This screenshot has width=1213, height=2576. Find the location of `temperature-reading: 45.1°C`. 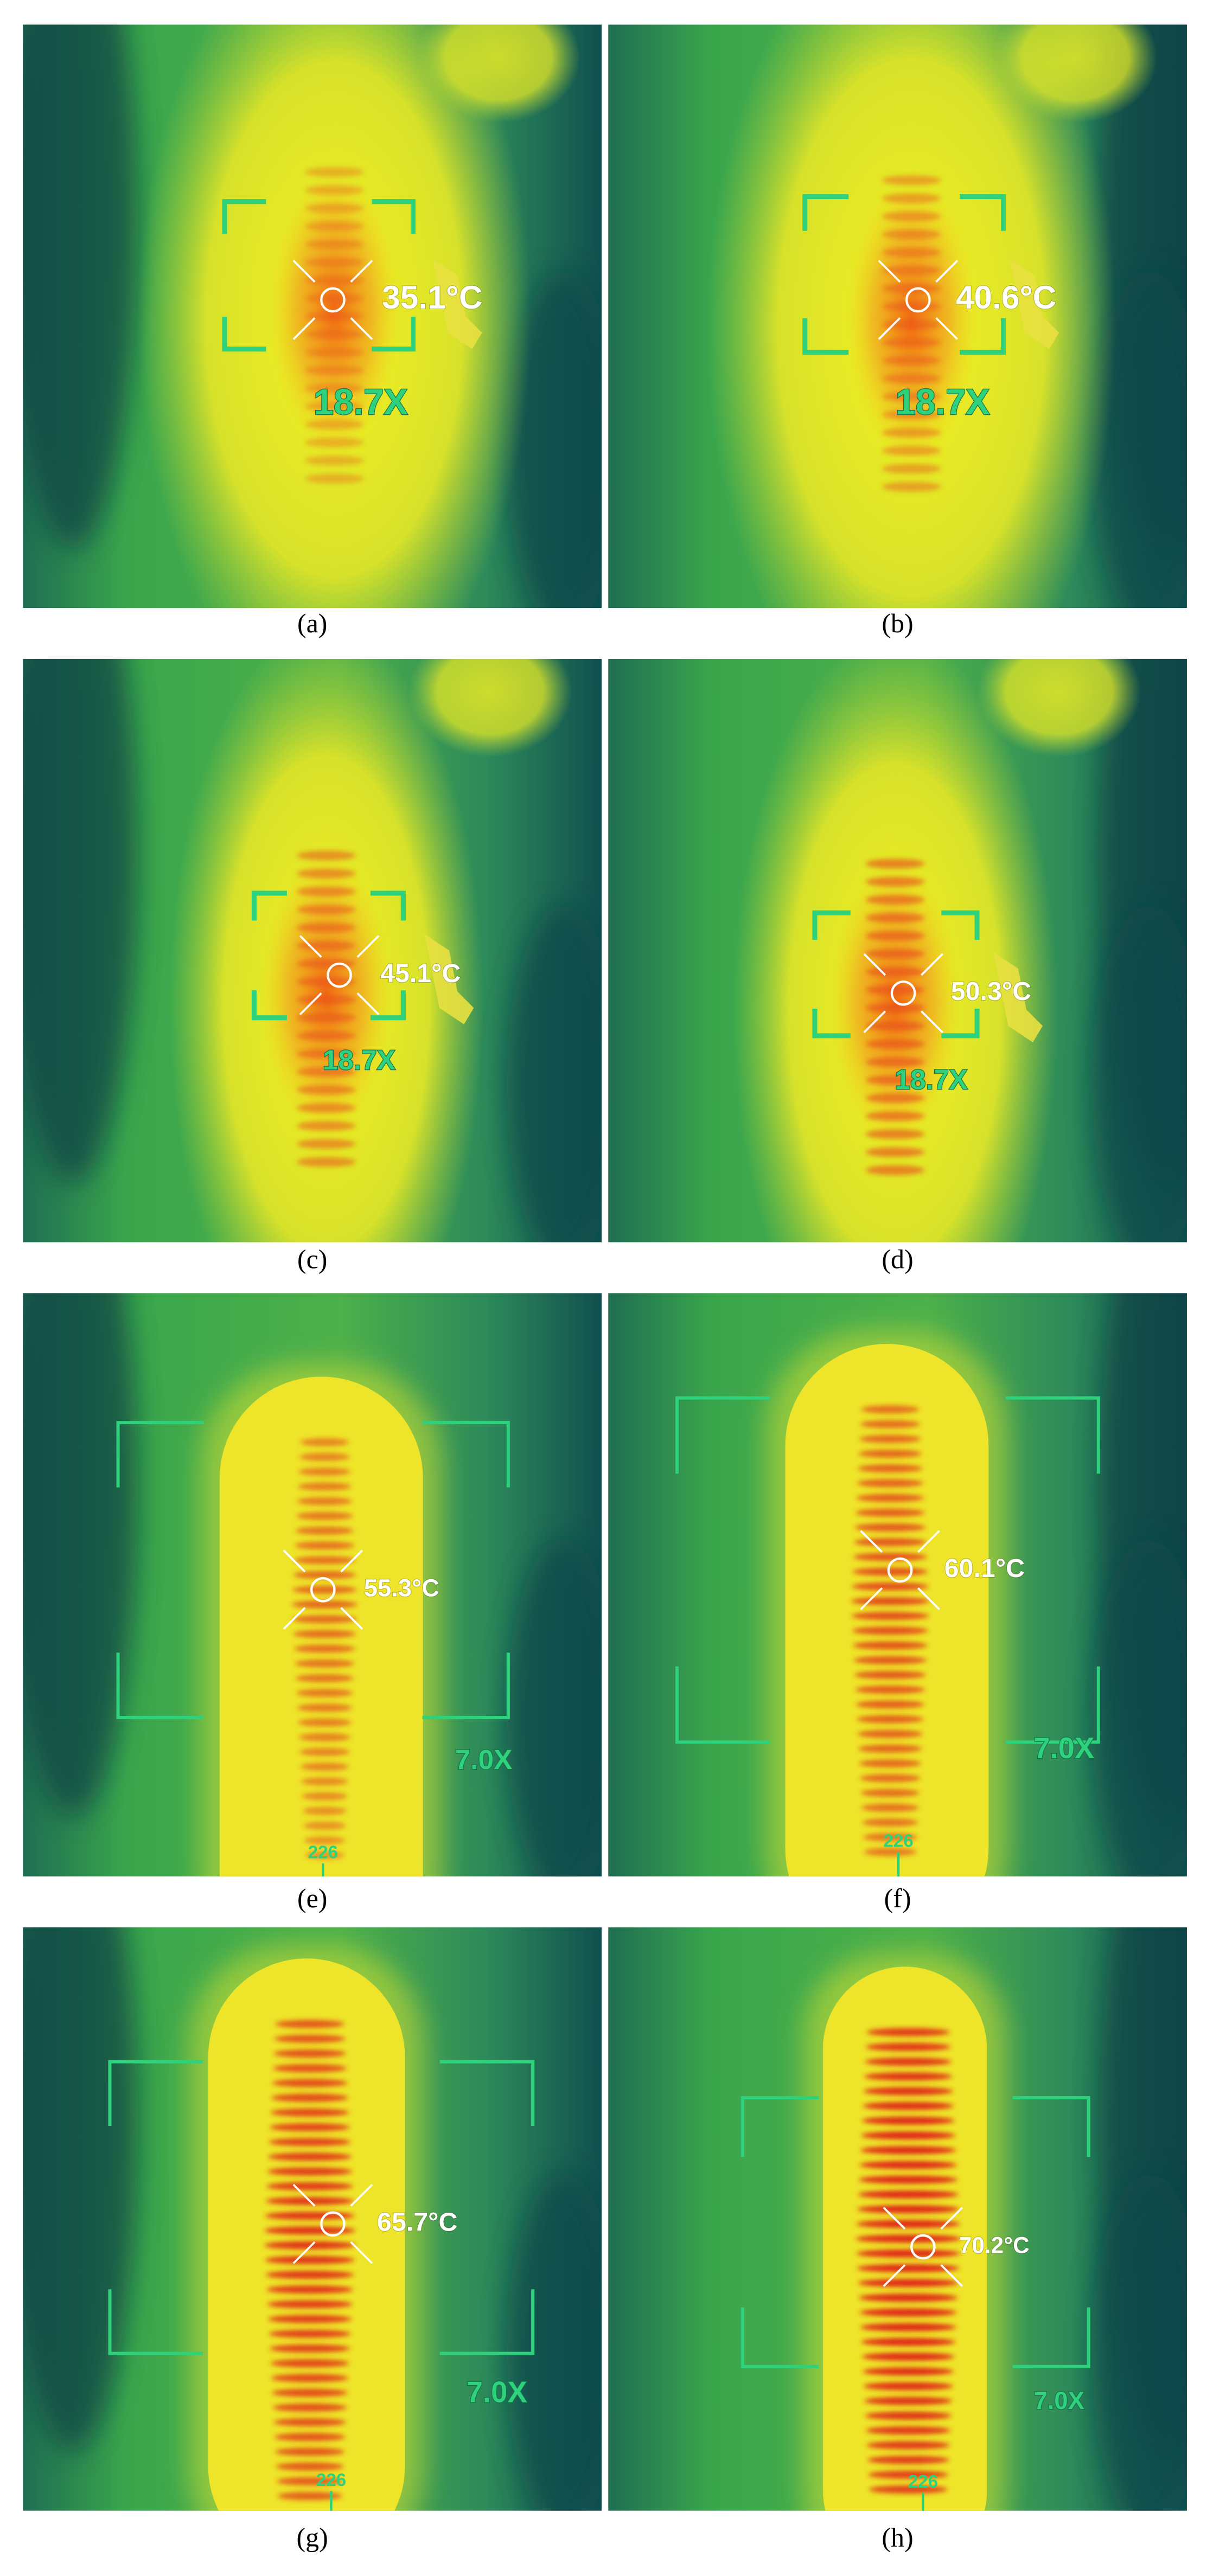

temperature-reading: 45.1°C is located at coordinates (420, 973).